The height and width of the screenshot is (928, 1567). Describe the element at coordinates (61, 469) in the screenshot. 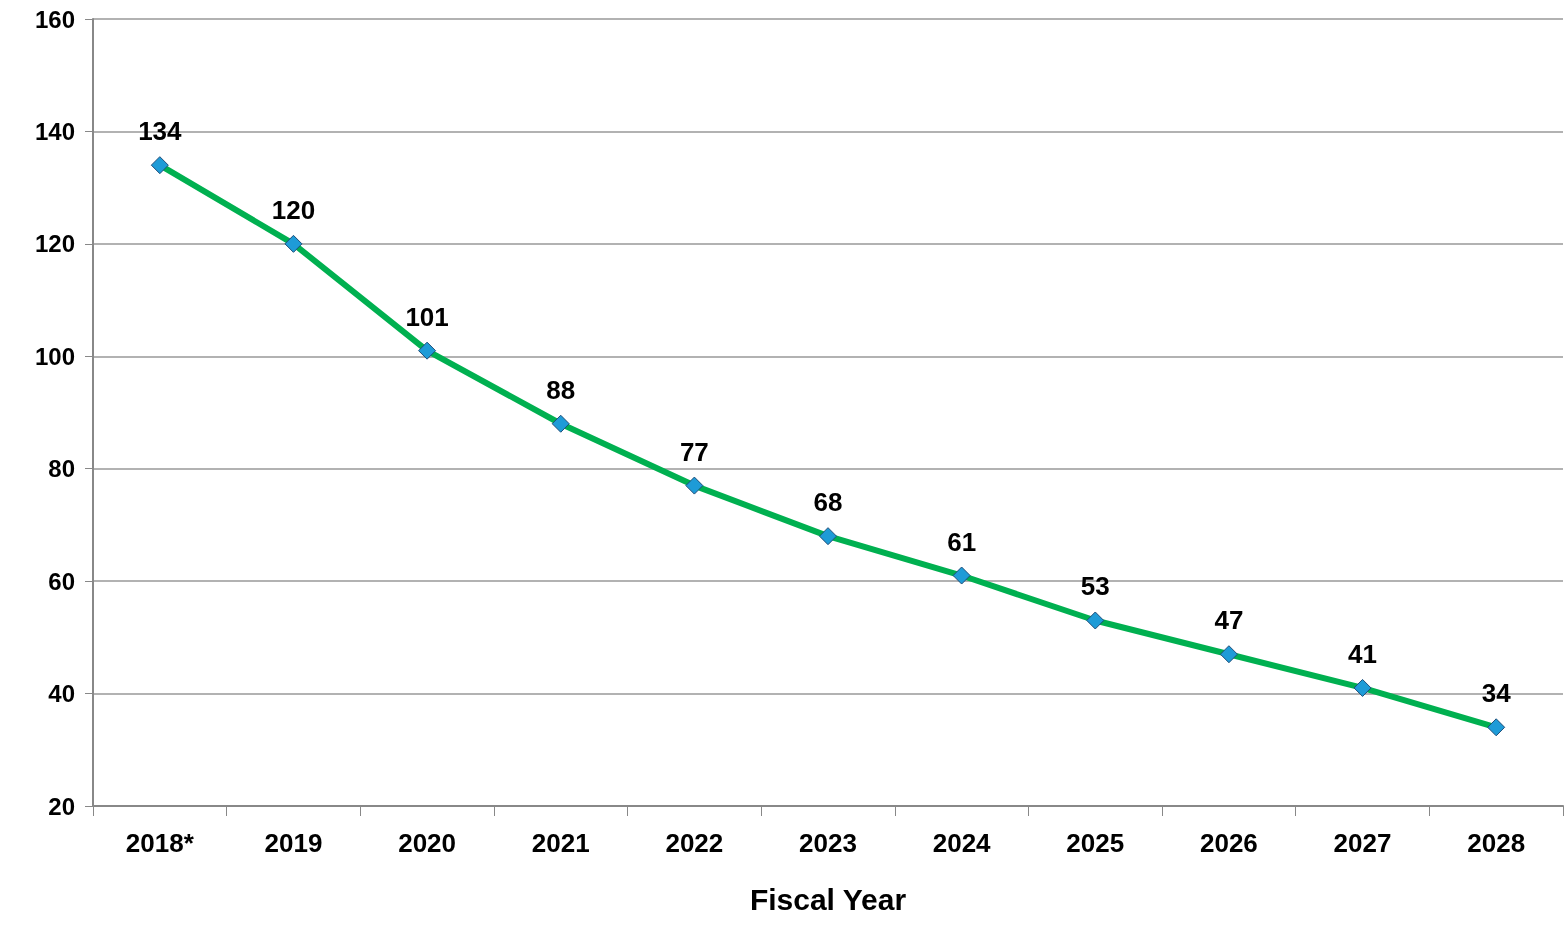

I see `y-tick-label: 80` at that location.